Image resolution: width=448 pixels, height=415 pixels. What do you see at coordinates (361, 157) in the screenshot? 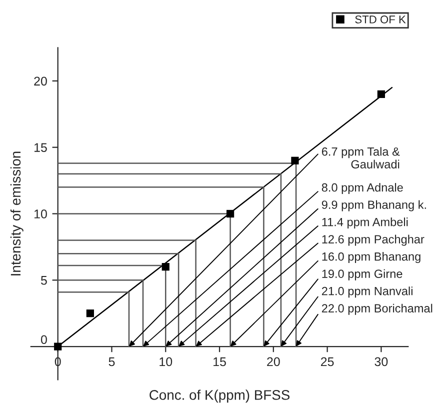
I see `annotation: 6.7 ppm Tala & Gaulwadi` at bounding box center [361, 157].